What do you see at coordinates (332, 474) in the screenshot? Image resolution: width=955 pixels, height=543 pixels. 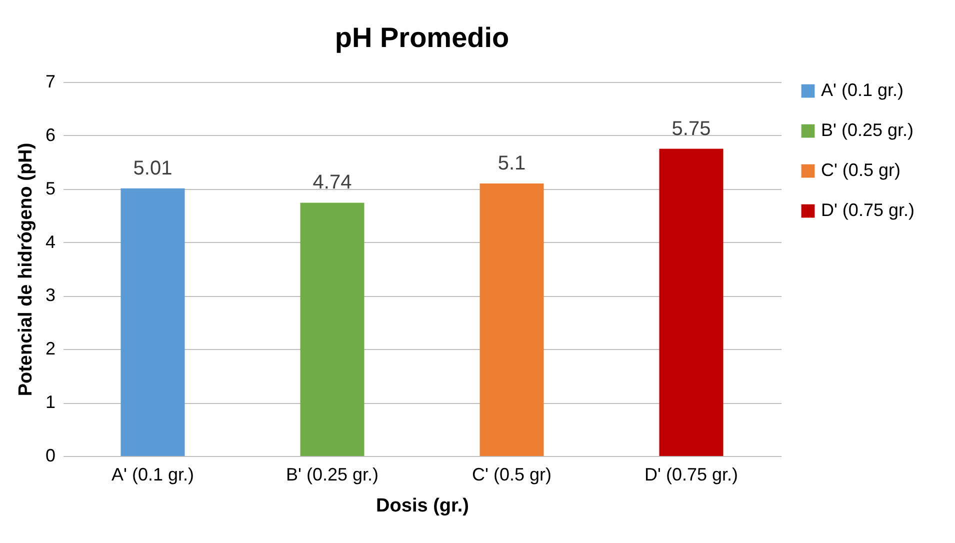 I see `x-tick-label: B' (0.25 gr.)` at bounding box center [332, 474].